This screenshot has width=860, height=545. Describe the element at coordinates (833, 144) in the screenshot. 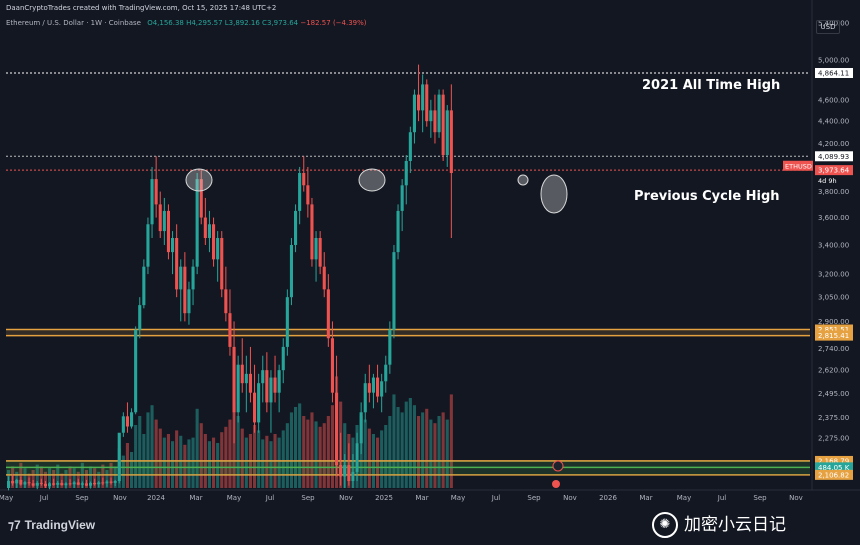

I see `price-tick-label: 4,200.00` at that location.